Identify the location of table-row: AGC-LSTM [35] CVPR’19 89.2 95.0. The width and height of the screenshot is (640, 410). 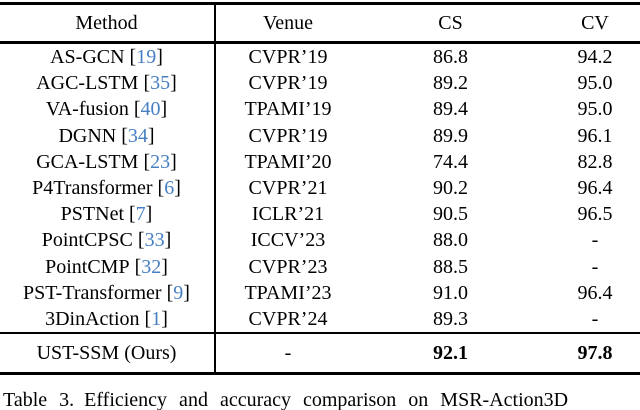
(320, 83).